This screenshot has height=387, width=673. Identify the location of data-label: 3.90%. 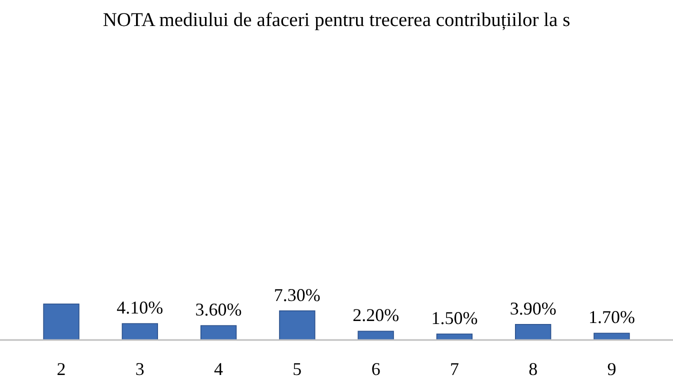
(533, 308).